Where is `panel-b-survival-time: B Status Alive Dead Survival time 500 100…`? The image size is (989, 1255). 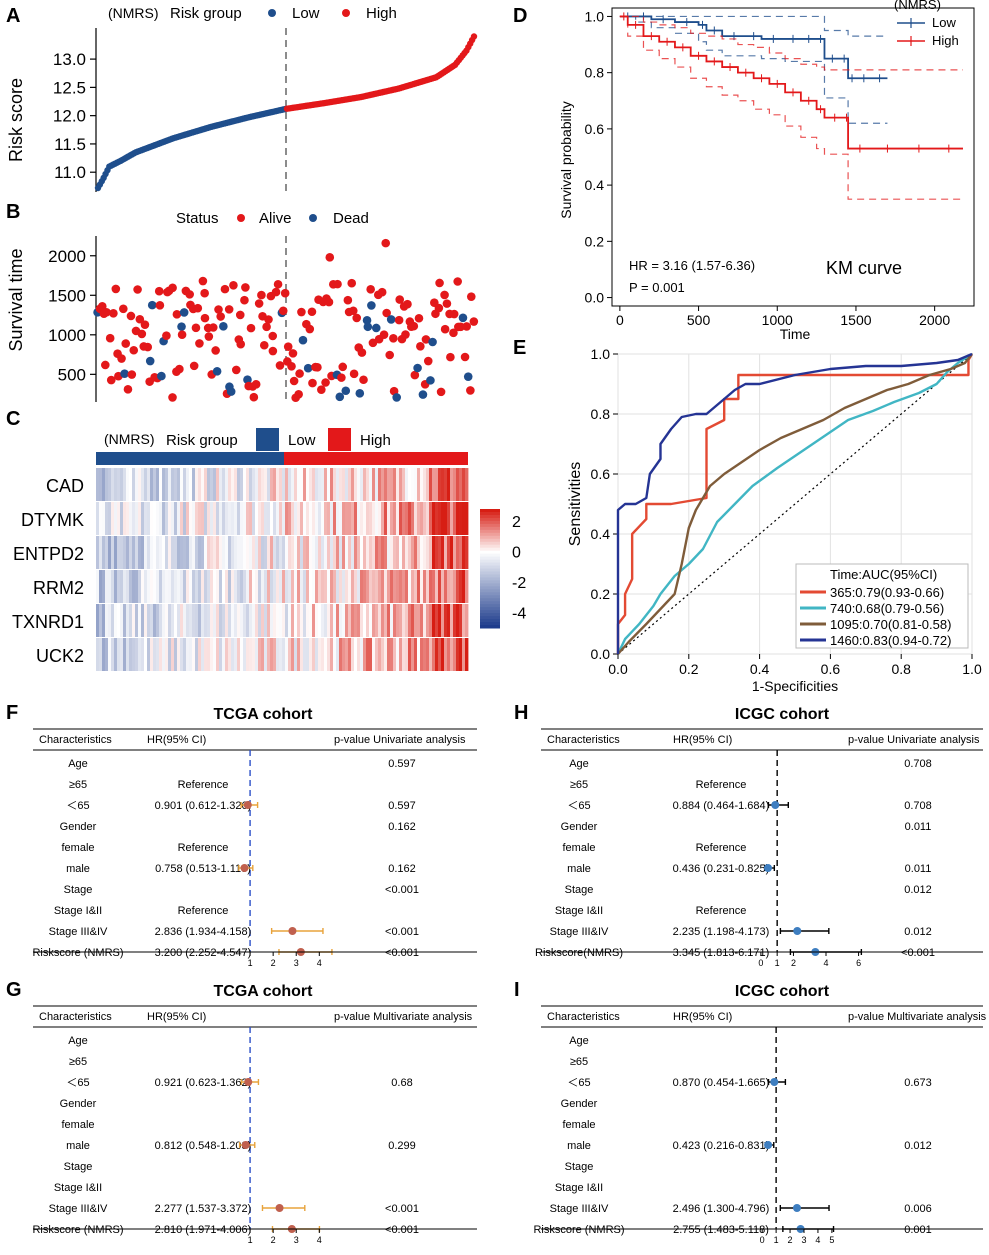 panel-b-survival-time: B Status Alive Dead Survival time 500 100… is located at coordinates (242, 302).